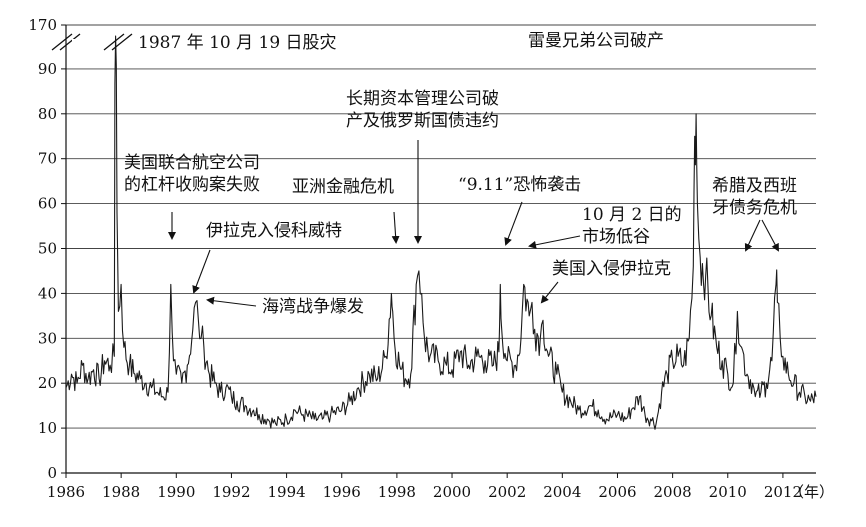 The width and height of the screenshot is (866, 527). I want to click on annotation-label: 1987 年 10 月 19 日股灾, so click(237, 43).